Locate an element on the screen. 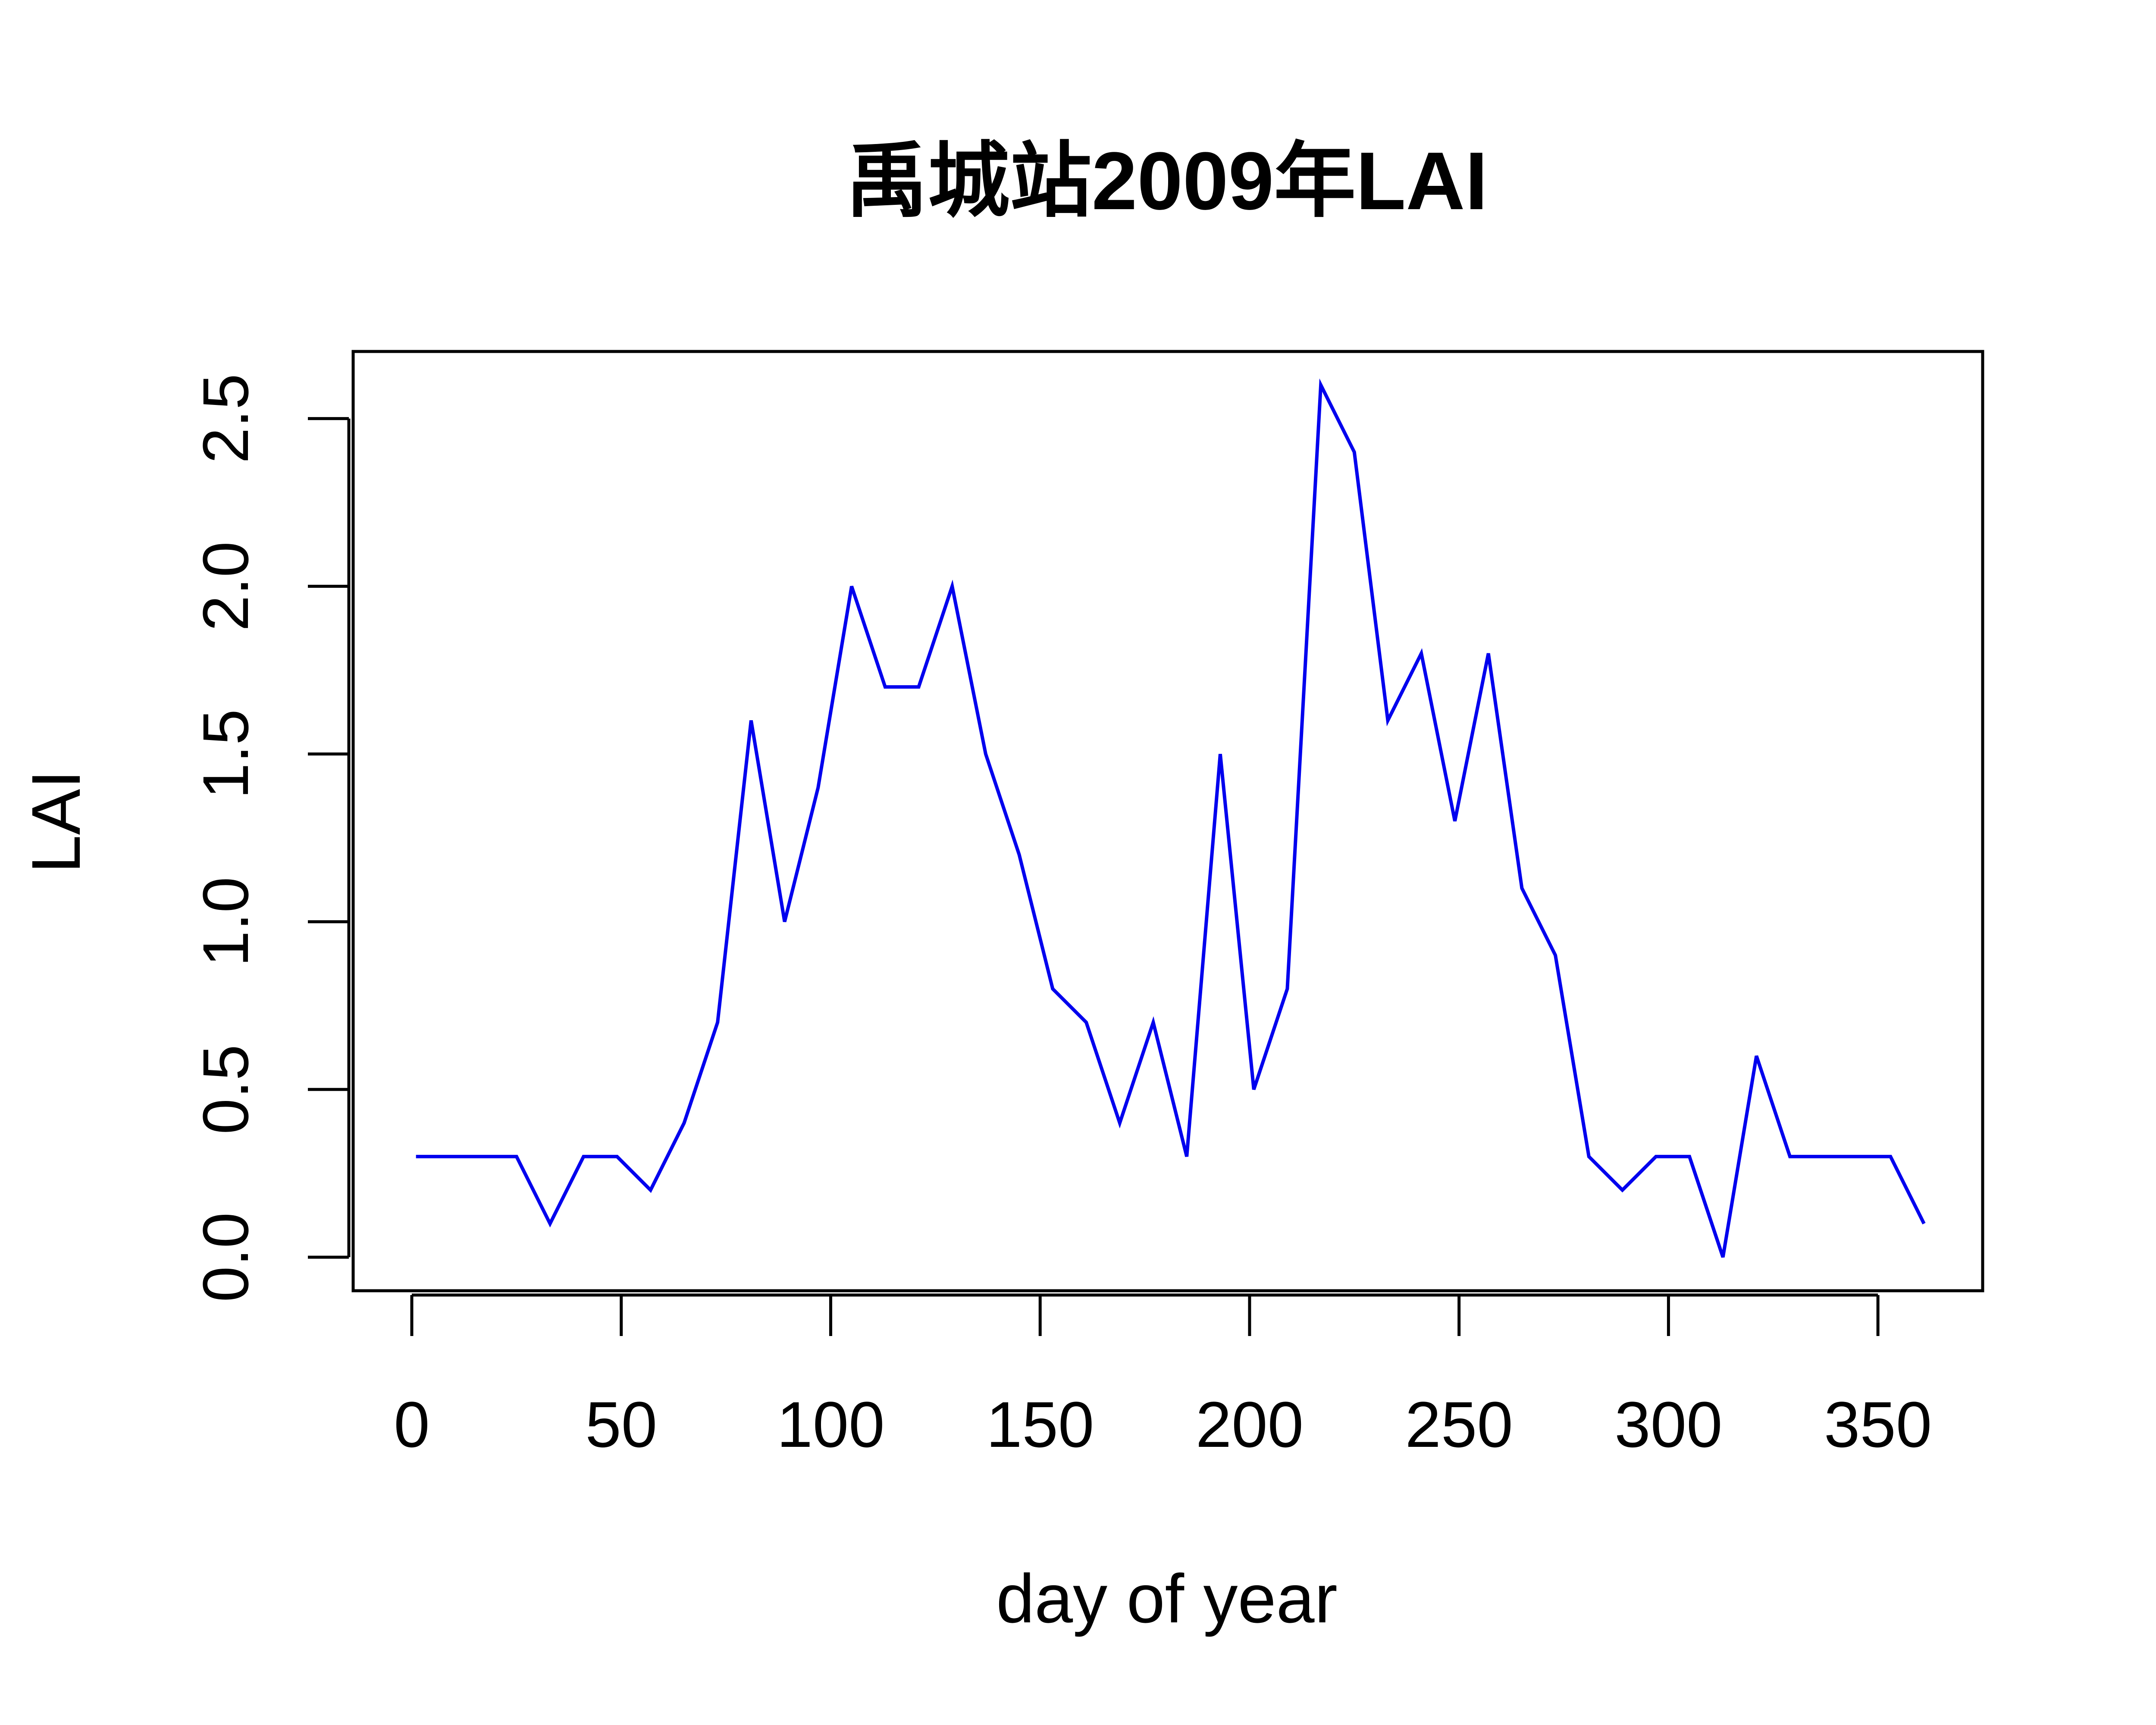 This screenshot has width=2156, height=1725. y-axis-label: LAI is located at coordinates (55, 822).